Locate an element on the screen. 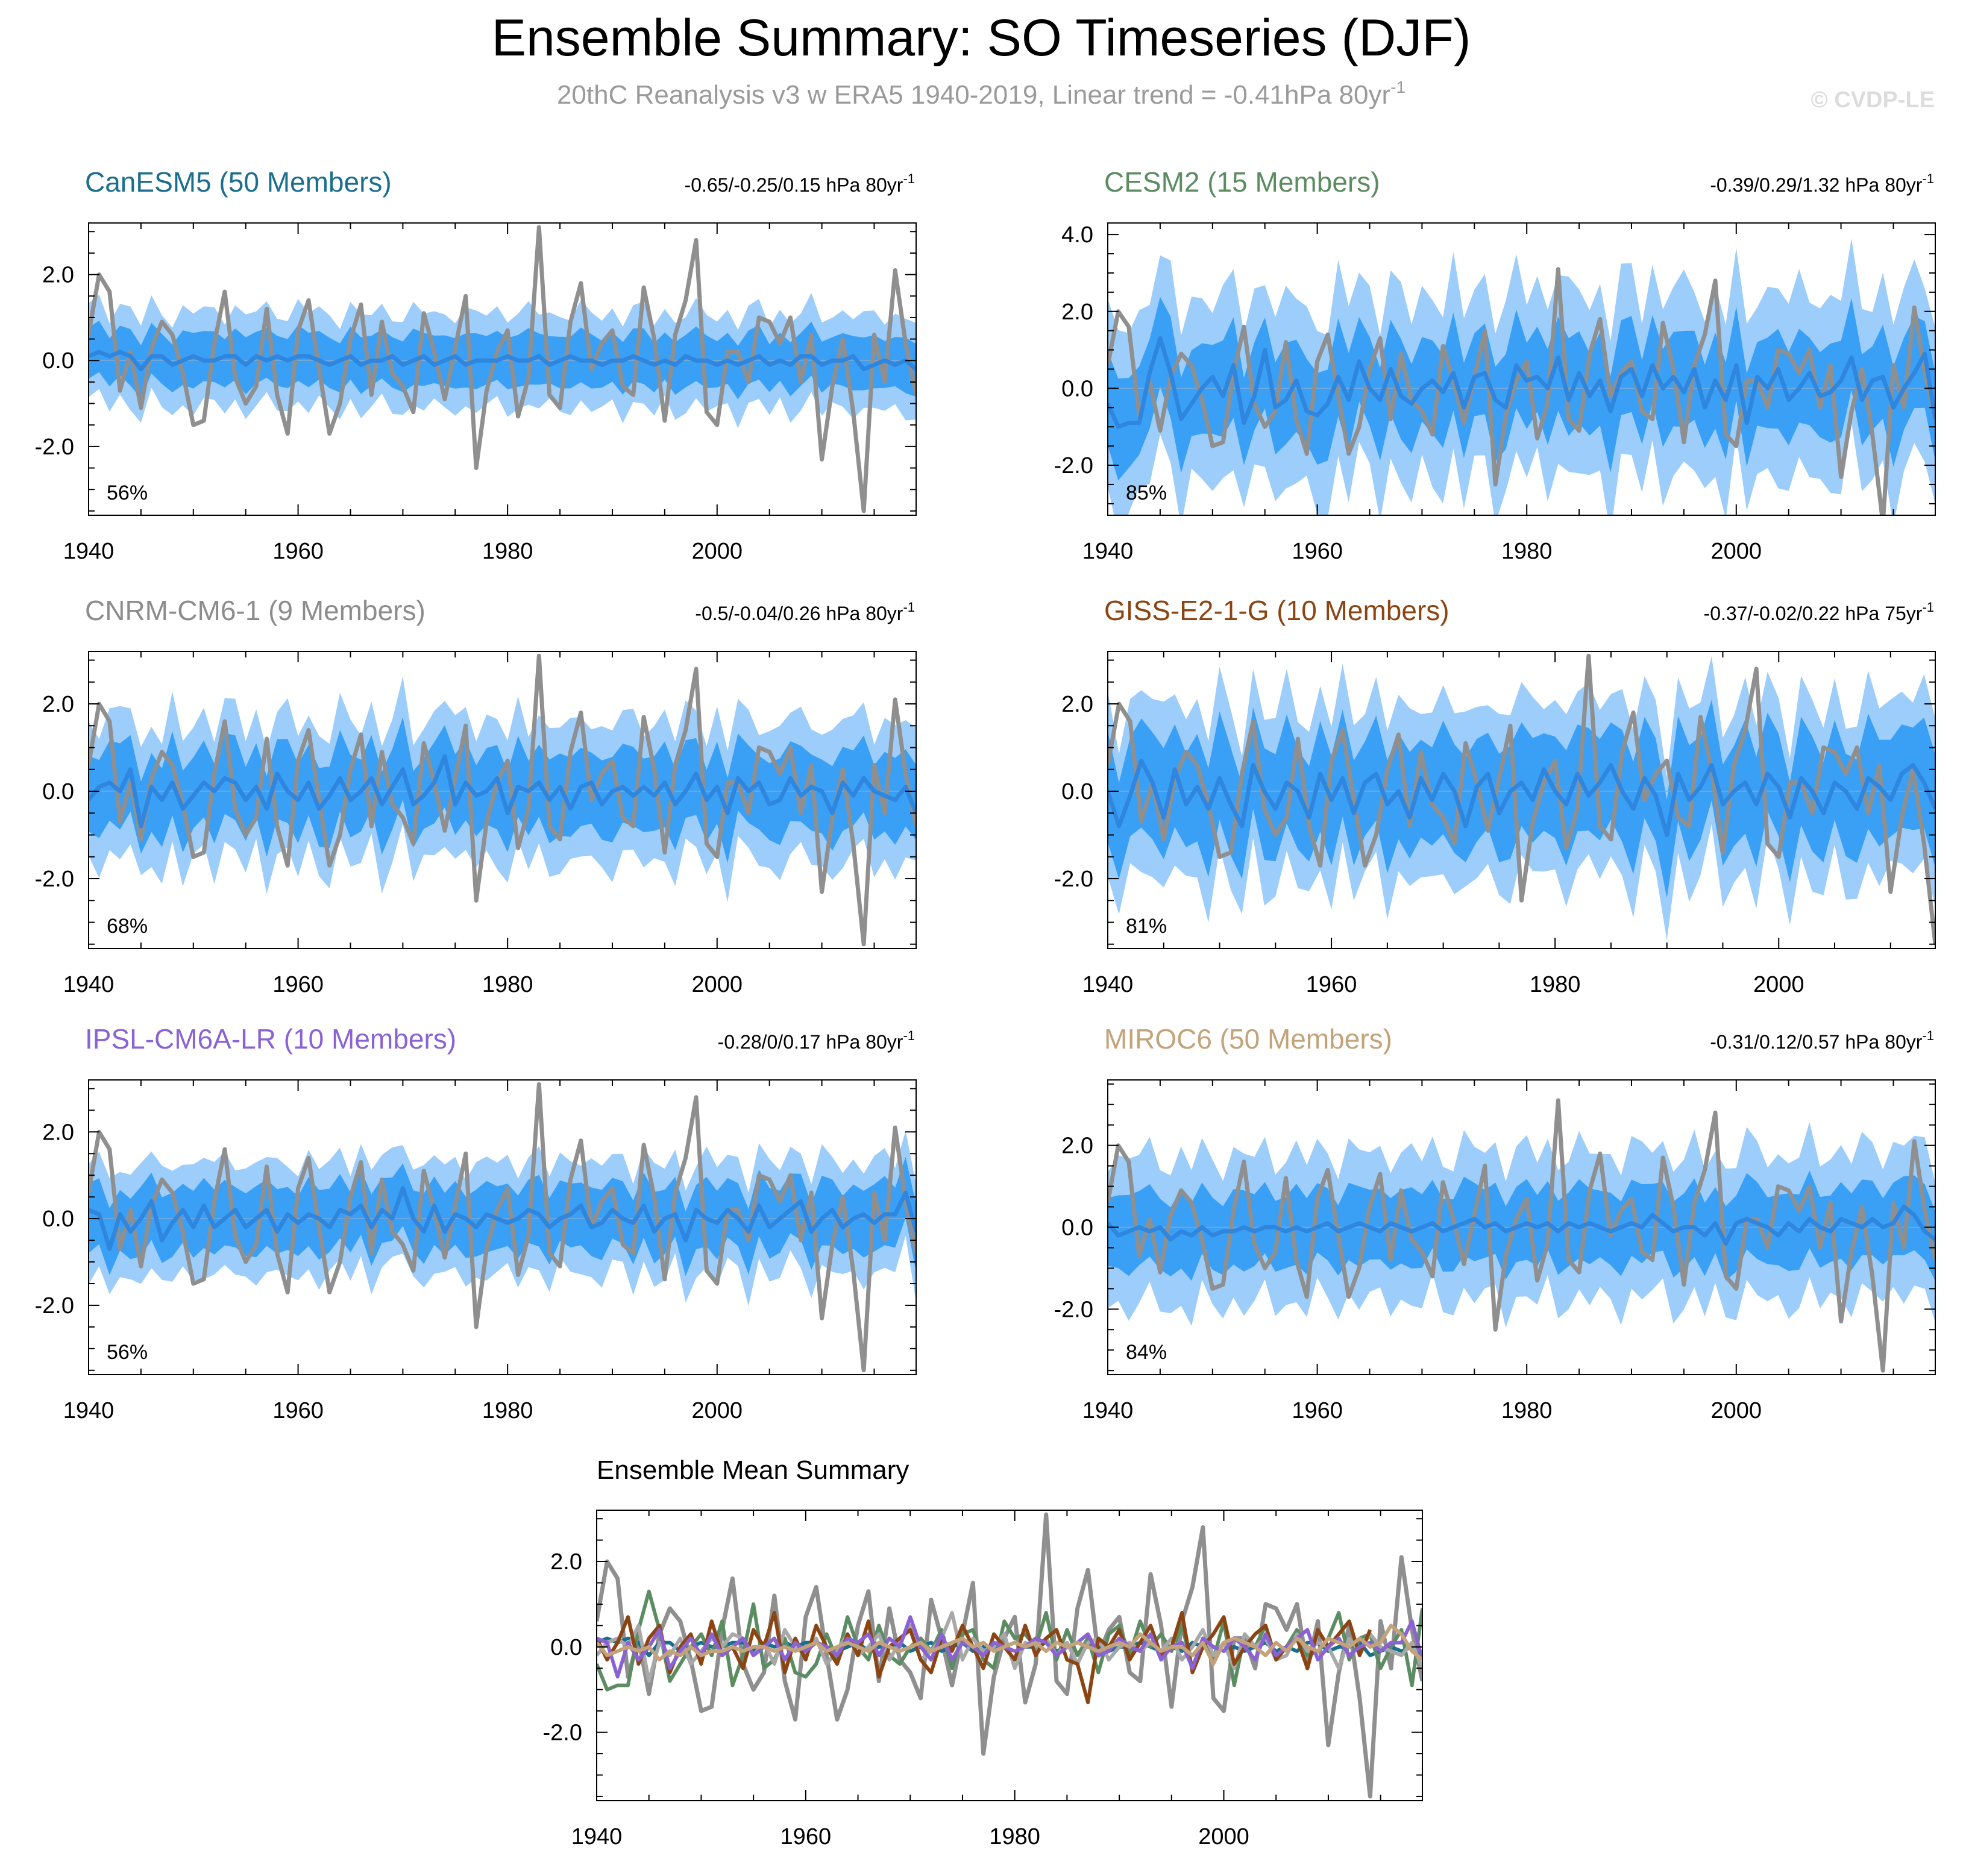 The image size is (1963, 1876). percent-label: 84% is located at coordinates (1146, 1352).